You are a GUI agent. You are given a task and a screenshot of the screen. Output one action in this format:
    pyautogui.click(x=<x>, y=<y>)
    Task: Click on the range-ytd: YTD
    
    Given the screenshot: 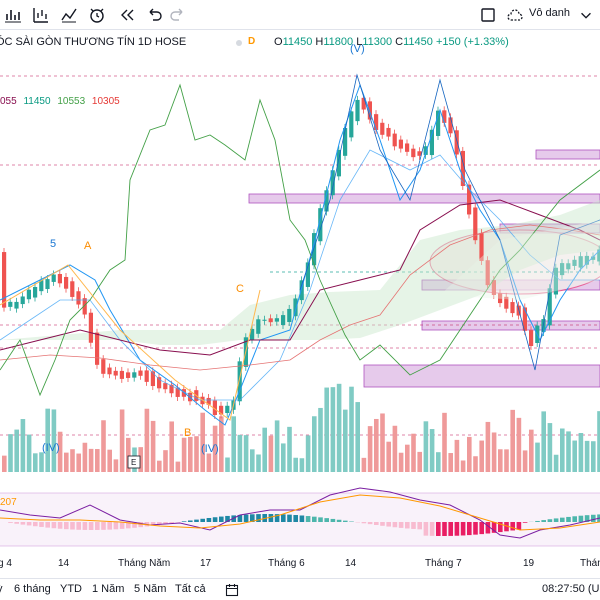 What is the action you would take?
    pyautogui.click(x=71, y=589)
    